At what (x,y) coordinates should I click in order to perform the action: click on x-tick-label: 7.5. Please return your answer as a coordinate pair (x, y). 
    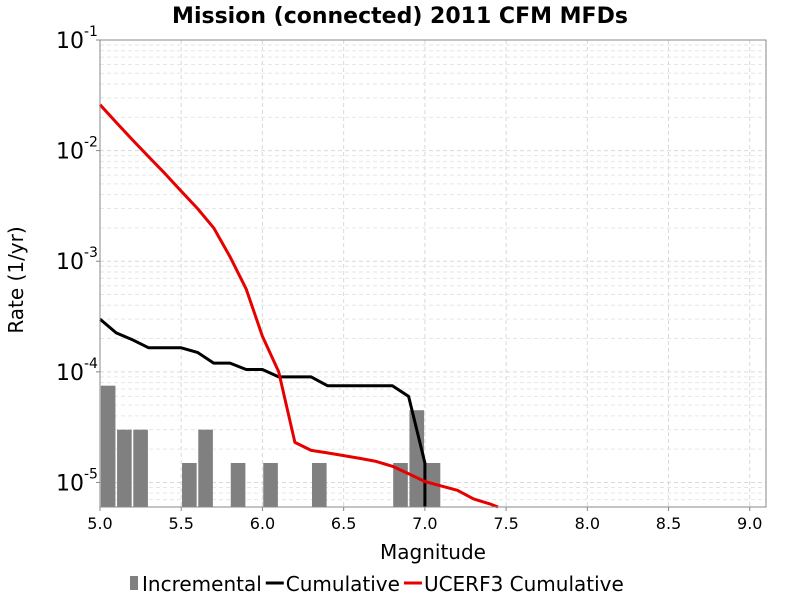
    Looking at the image, I should click on (505, 523).